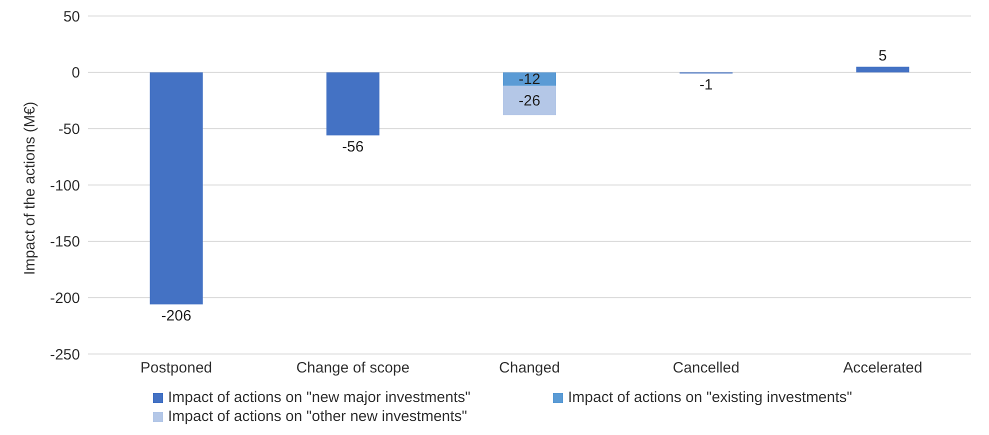 The image size is (989, 435). I want to click on y-tick-label: -50, so click(69, 129).